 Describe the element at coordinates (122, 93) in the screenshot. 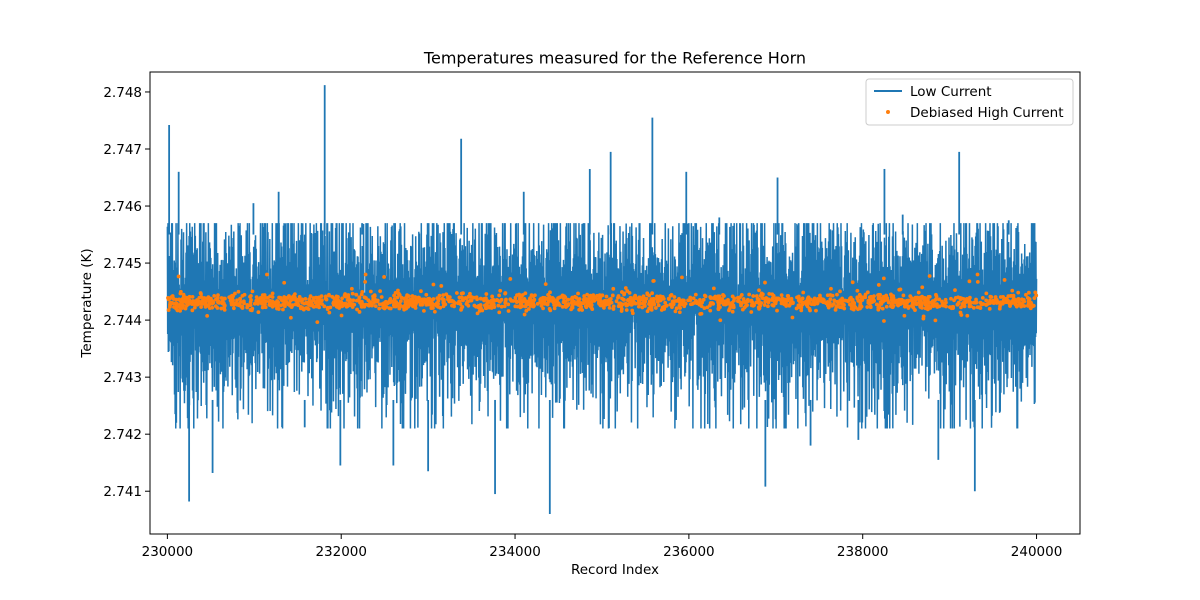

I see `y-tick-label: 2.748` at that location.